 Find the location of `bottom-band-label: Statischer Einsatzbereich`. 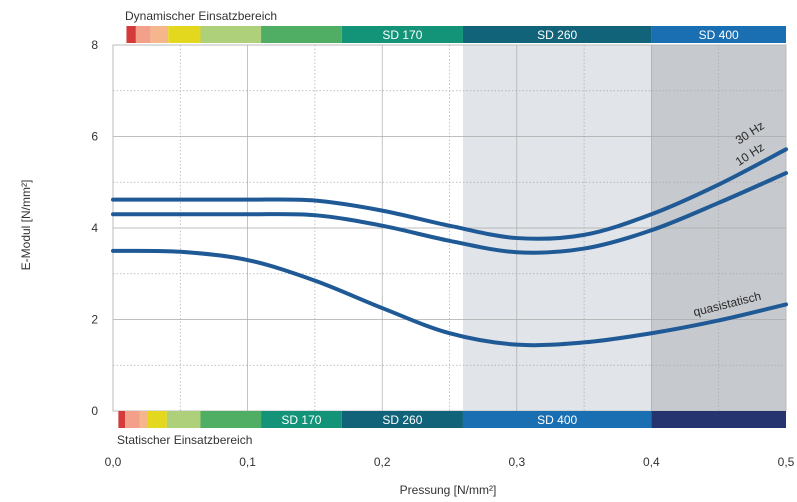

bottom-band-label: Statischer Einsatzbereich is located at coordinates (184, 440).